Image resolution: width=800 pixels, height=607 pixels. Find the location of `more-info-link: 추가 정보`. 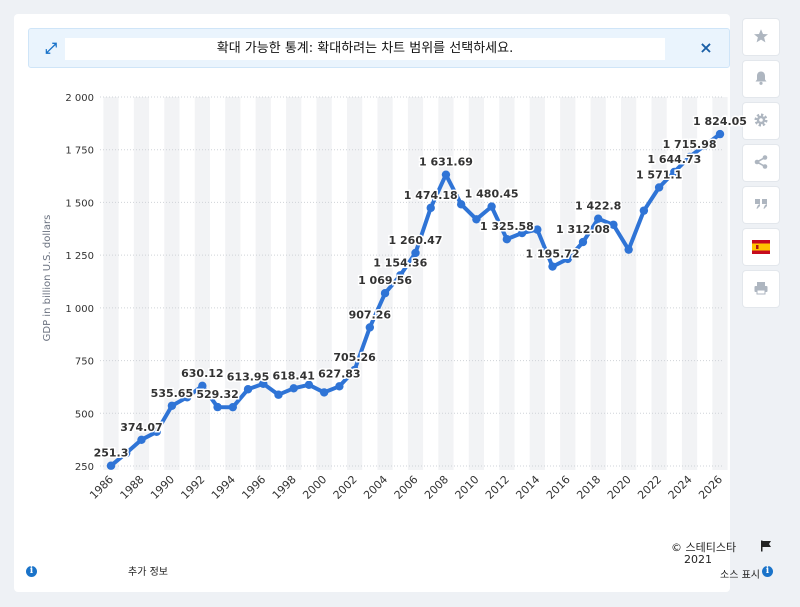

more-info-link: 추가 정보 is located at coordinates (148, 572).